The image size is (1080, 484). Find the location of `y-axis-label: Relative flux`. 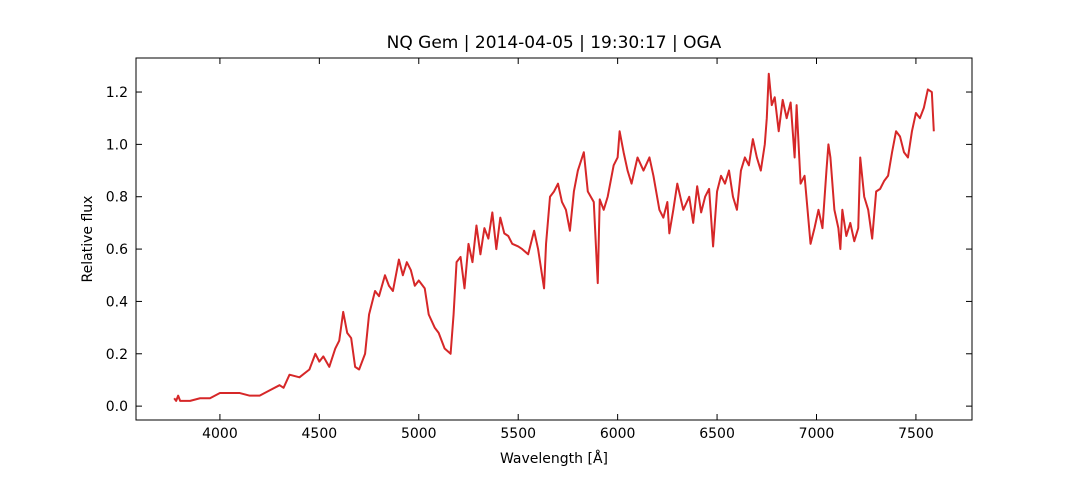

y-axis-label: Relative flux is located at coordinates (88, 239).